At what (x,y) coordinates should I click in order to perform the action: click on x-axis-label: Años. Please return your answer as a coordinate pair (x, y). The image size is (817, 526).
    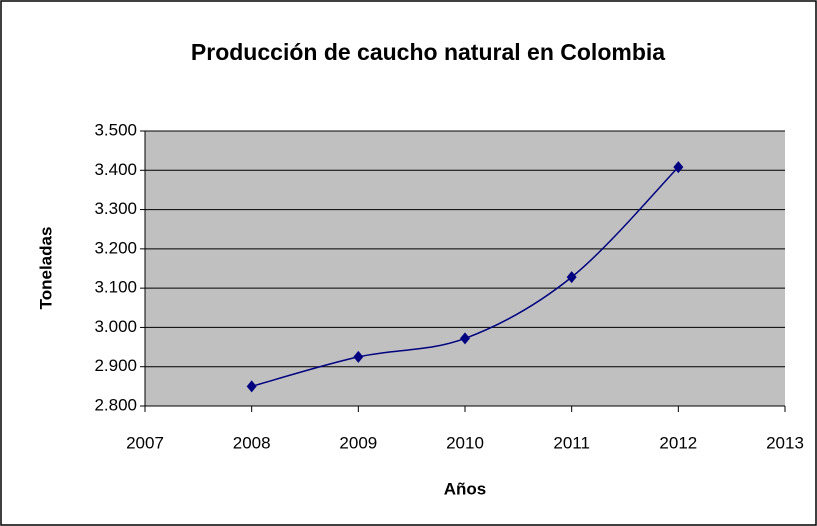
    Looking at the image, I should click on (465, 488).